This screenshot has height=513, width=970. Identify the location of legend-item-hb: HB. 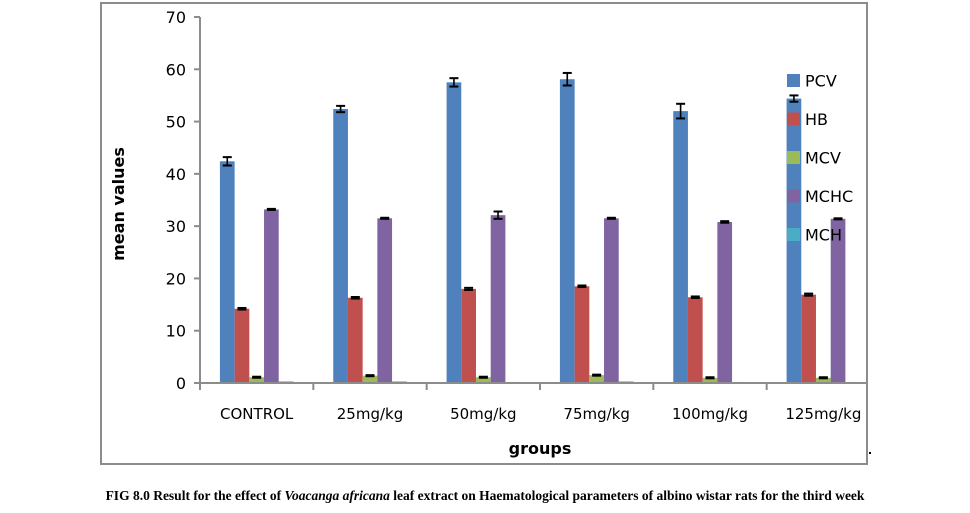
(807, 119).